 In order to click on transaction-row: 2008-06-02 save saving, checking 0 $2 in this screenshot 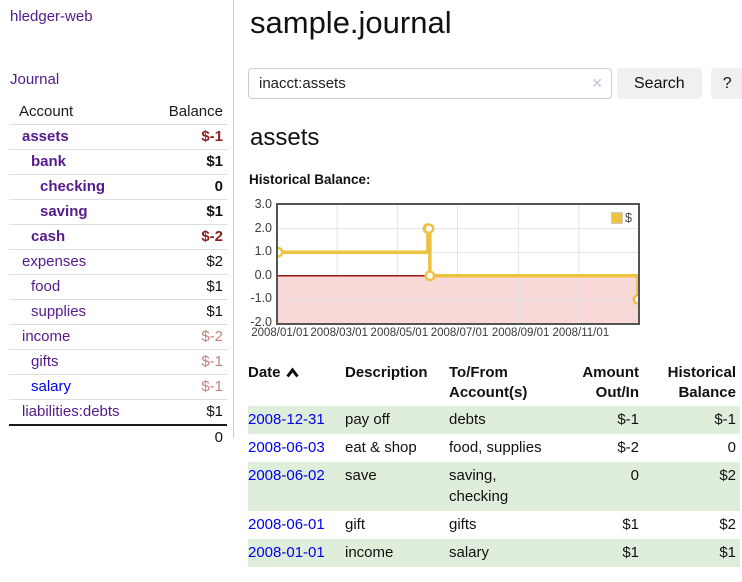, I will do `click(494, 486)`.